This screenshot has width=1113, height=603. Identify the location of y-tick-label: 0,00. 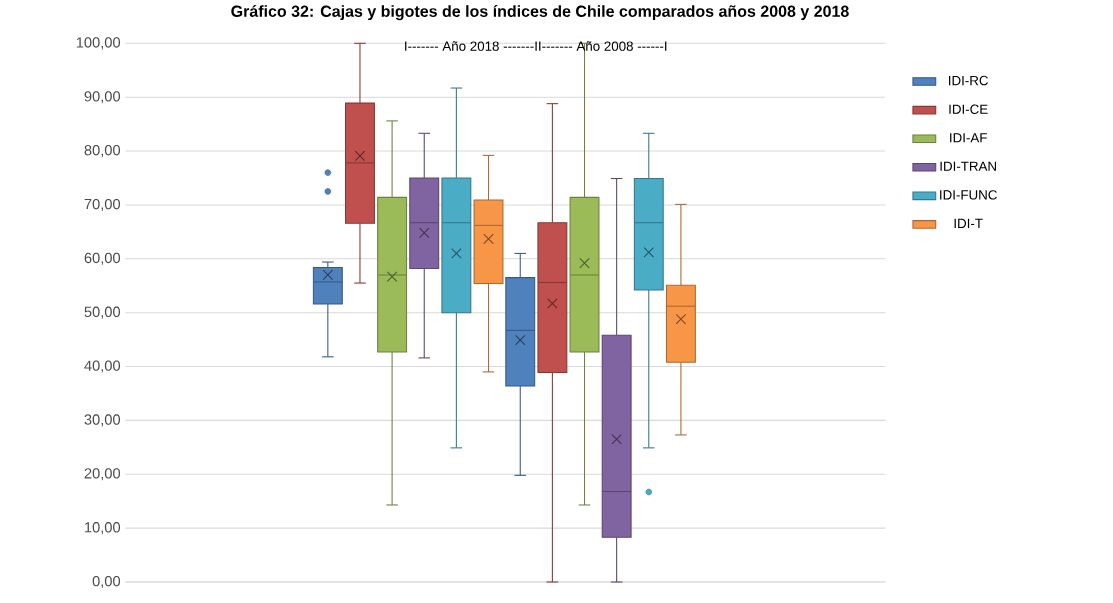
(106, 582).